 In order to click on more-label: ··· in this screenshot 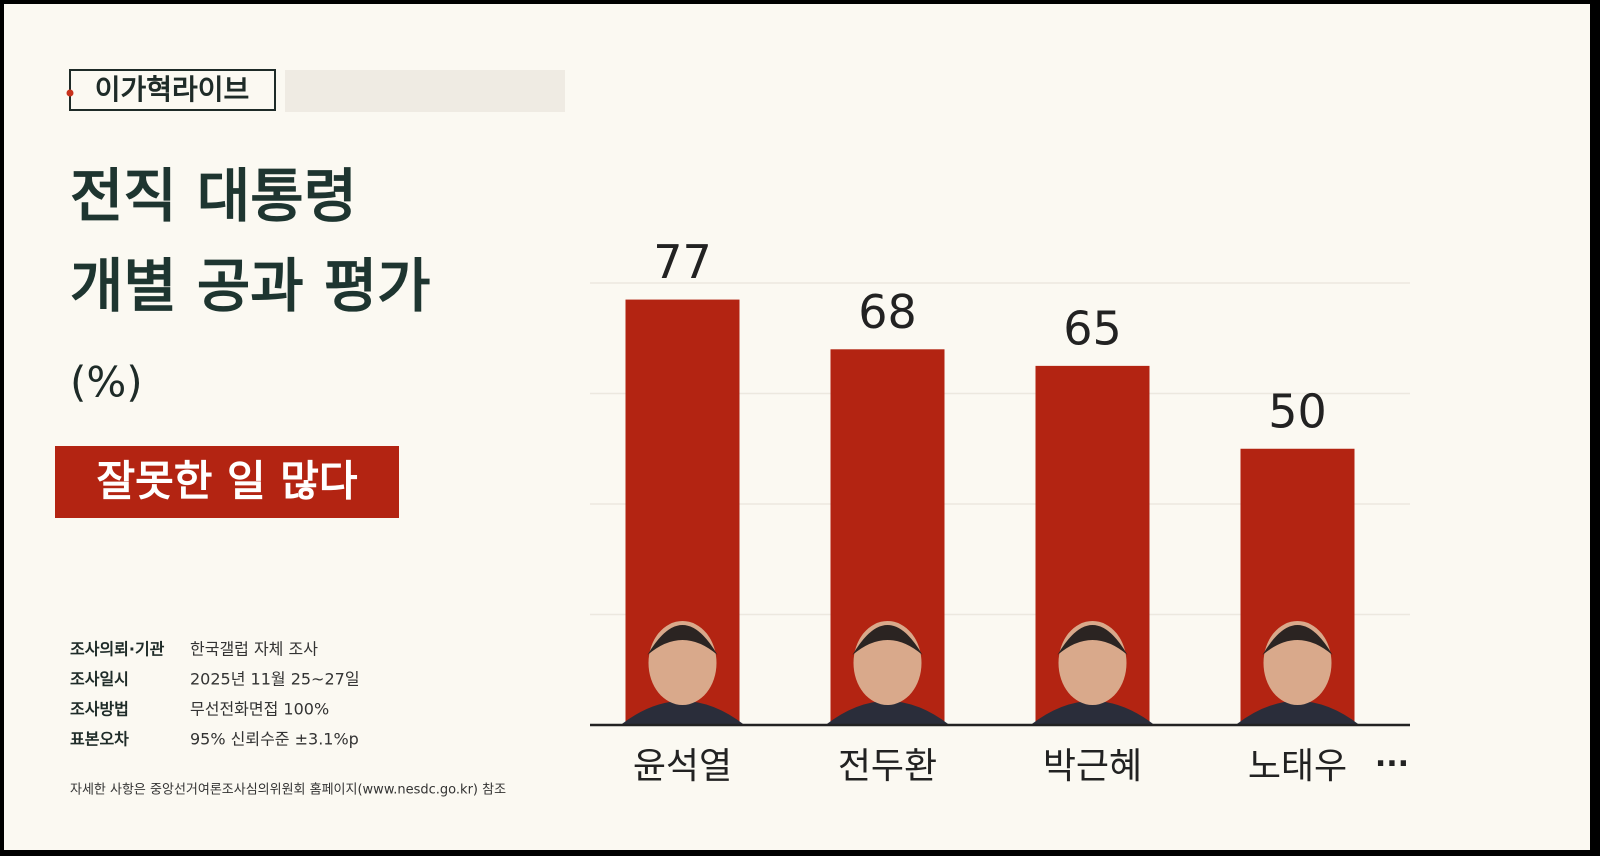, I will do `click(1392, 764)`.